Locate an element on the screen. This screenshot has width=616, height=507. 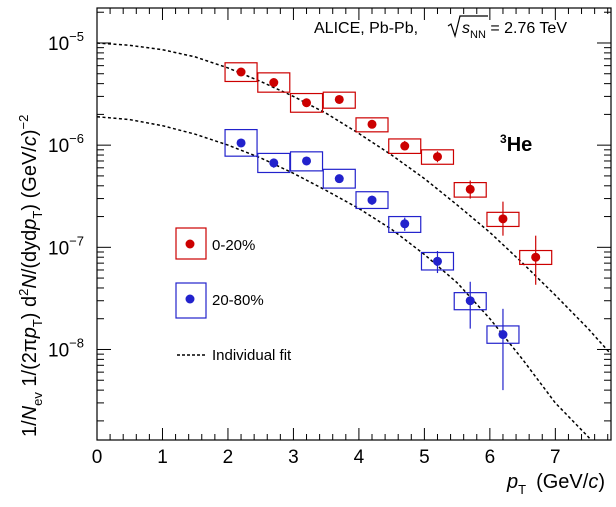
species-label: 3He is located at coordinates (516, 144).